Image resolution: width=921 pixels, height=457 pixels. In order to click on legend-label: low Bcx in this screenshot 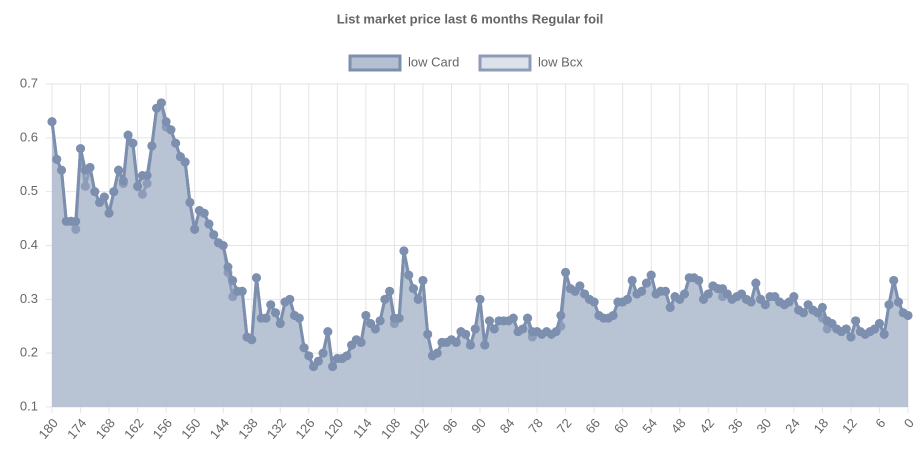, I will do `click(560, 61)`.